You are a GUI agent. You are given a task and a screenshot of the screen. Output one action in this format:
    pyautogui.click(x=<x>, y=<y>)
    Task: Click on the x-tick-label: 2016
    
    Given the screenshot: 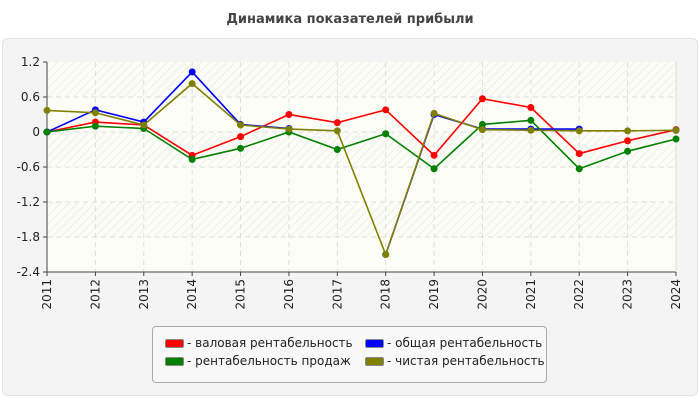 What is the action you would take?
    pyautogui.click(x=289, y=294)
    